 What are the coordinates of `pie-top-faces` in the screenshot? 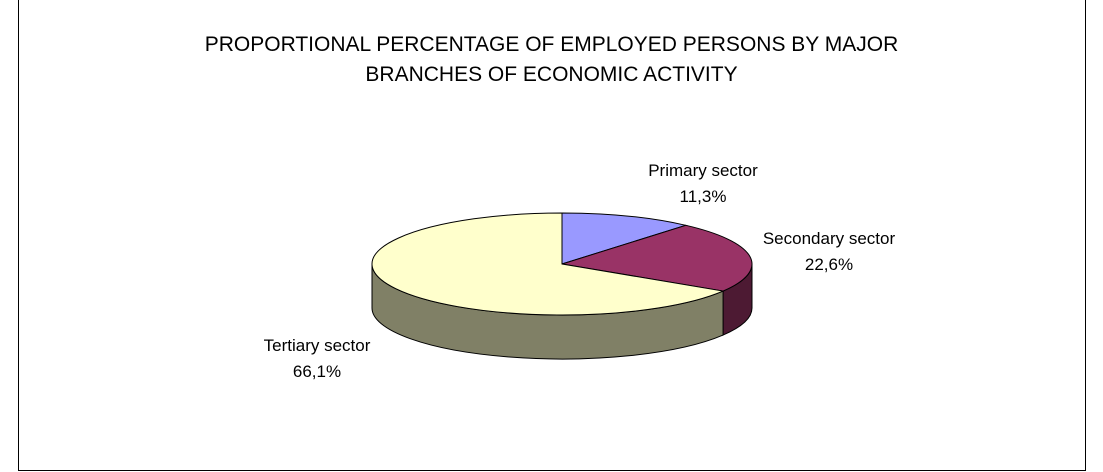 It's located at (562, 264).